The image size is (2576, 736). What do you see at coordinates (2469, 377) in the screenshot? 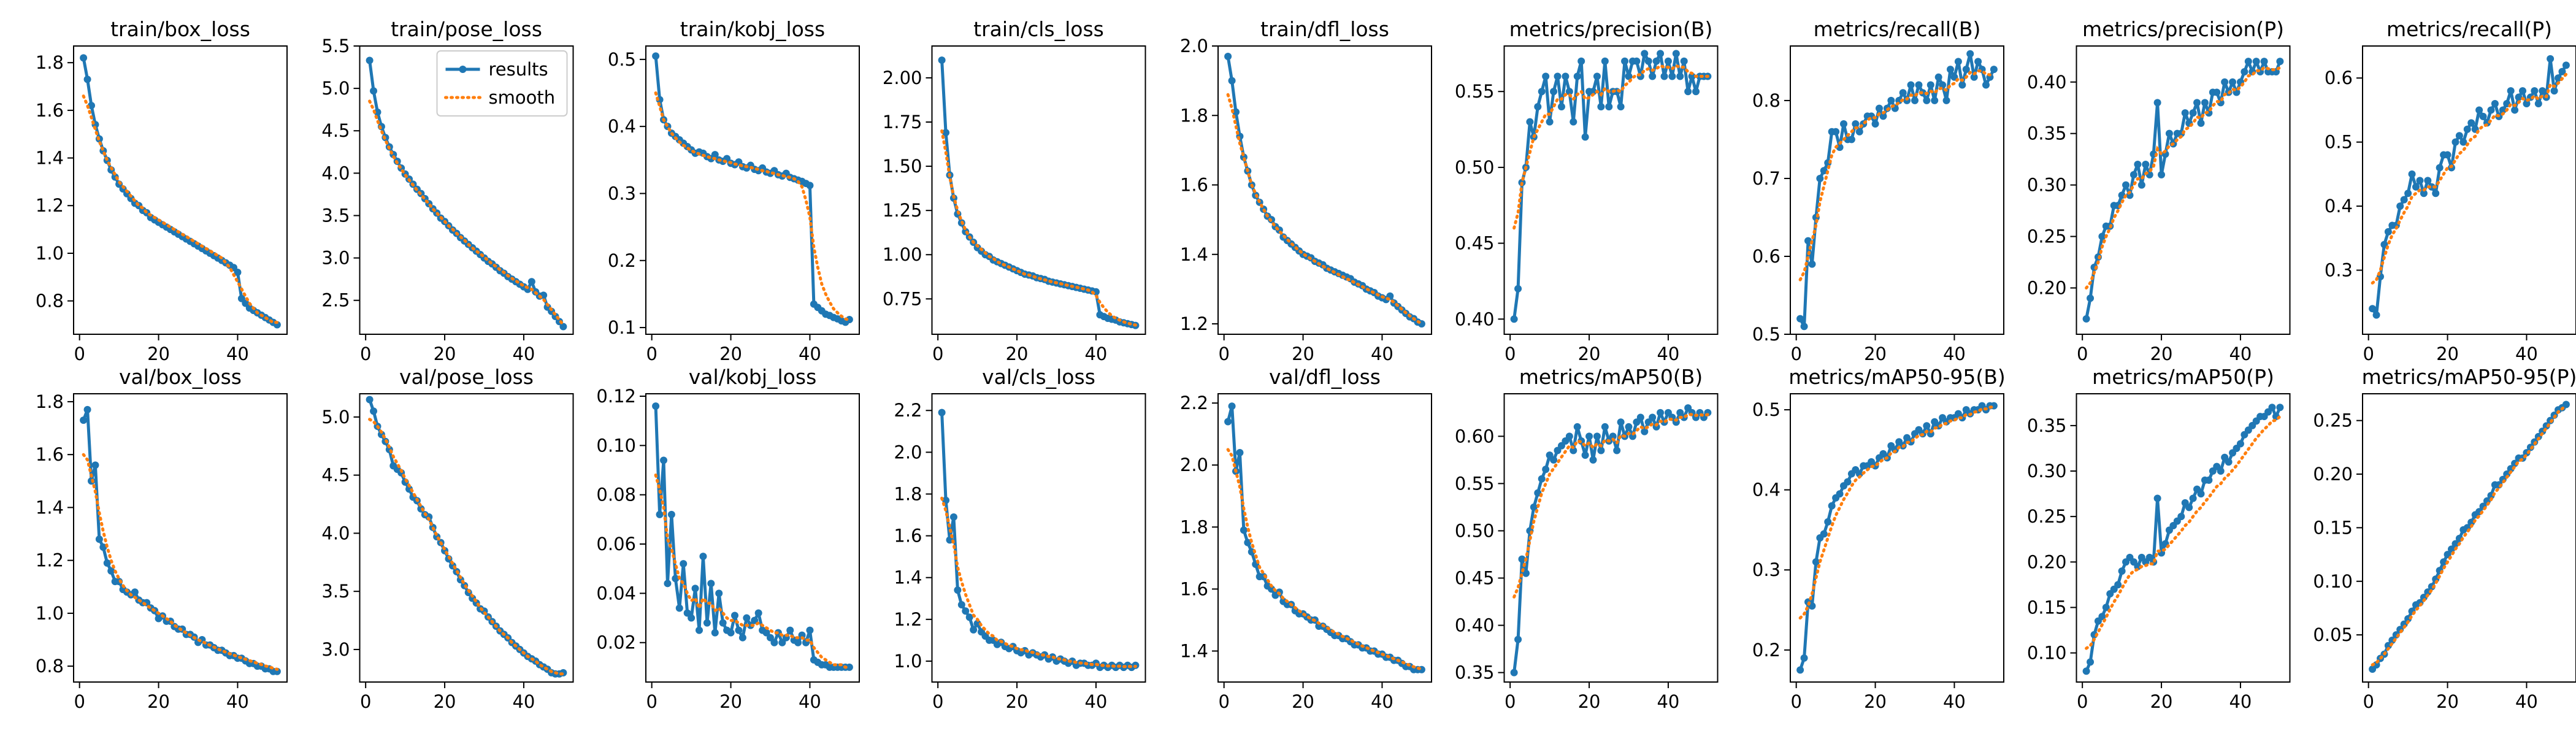
I see `subplot-title: metrics/mAP50-95(P)` at bounding box center [2469, 377].